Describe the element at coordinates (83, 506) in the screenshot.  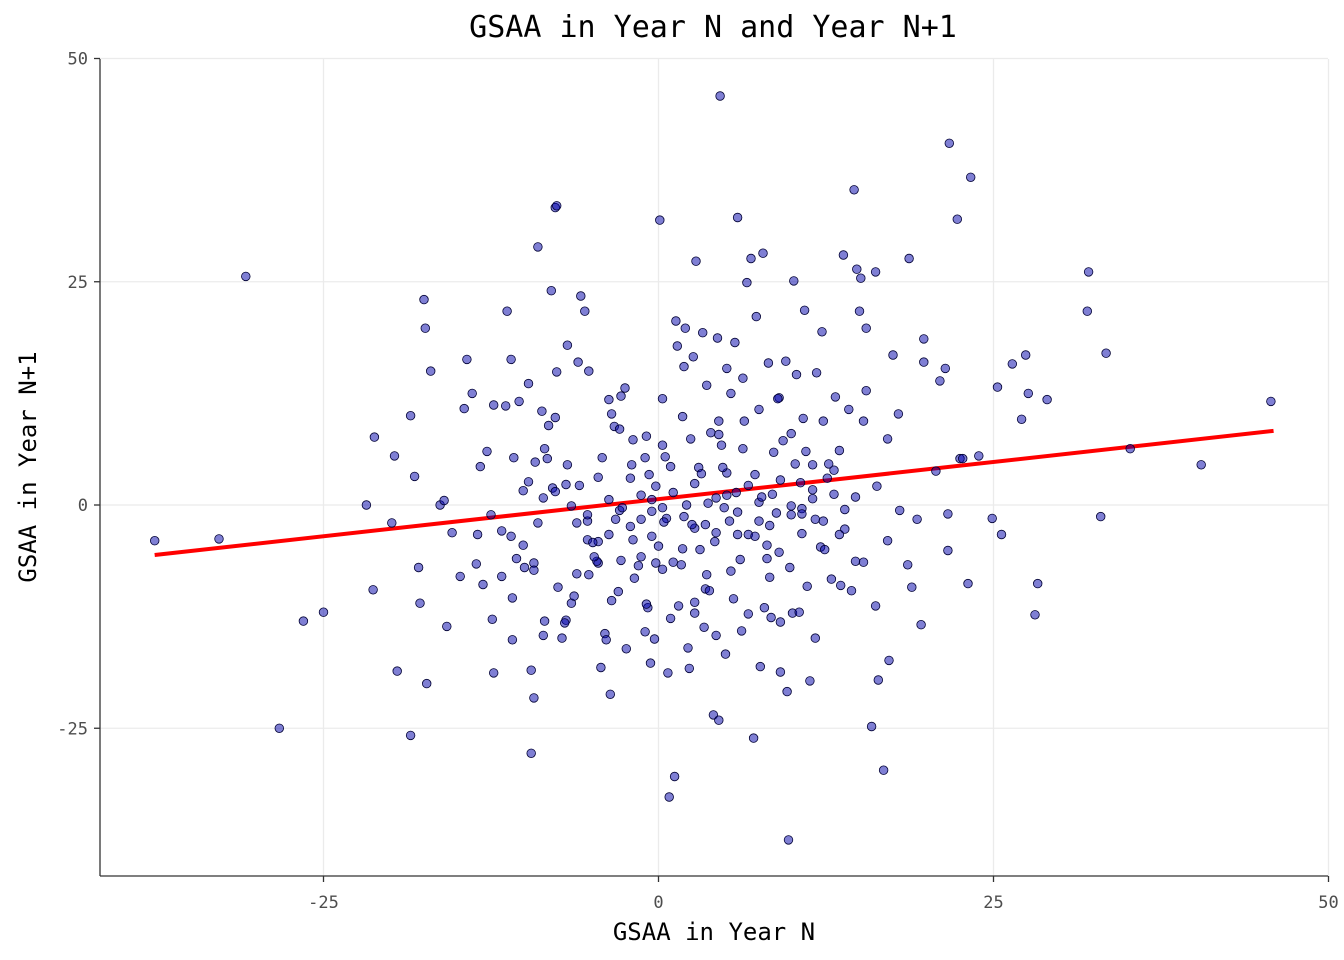
I see `y-tick-label: 0` at that location.